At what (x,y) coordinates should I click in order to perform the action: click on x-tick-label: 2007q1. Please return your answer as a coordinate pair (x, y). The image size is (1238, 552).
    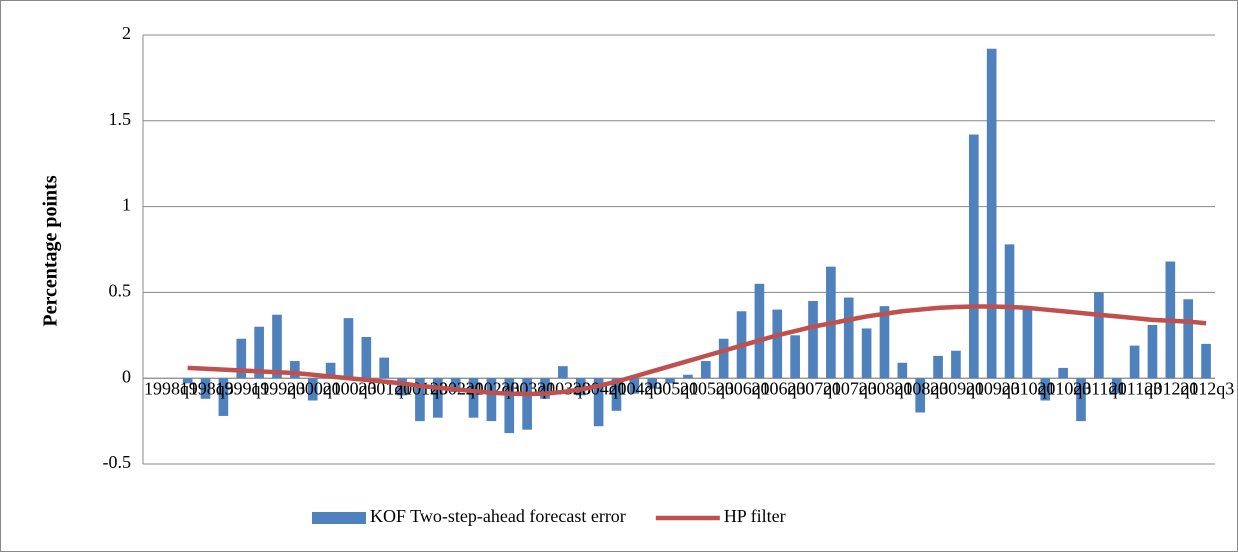
    Looking at the image, I should click on (814, 388).